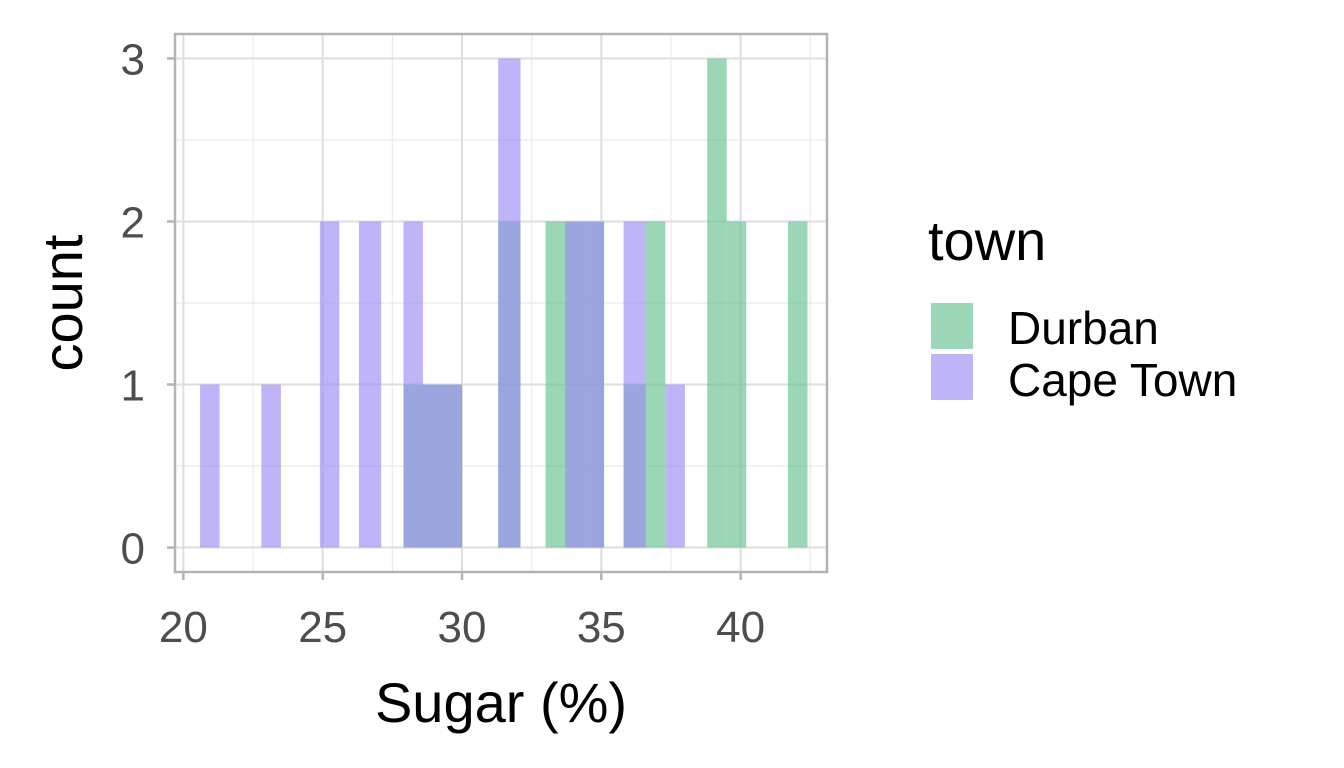 The width and height of the screenshot is (1344, 768). What do you see at coordinates (133, 59) in the screenshot?
I see `y-tick-label: 3` at bounding box center [133, 59].